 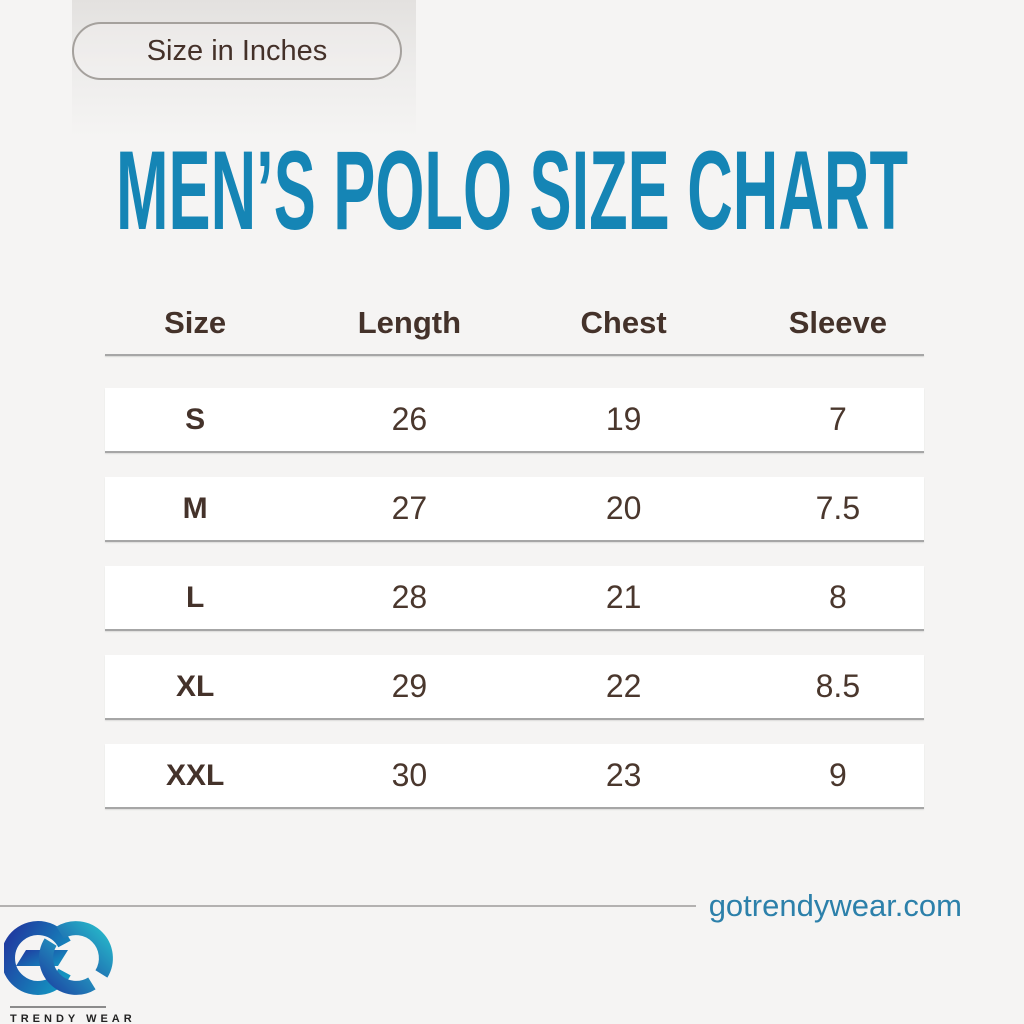 What do you see at coordinates (67, 966) in the screenshot?
I see `logo-o-arc-bottom` at bounding box center [67, 966].